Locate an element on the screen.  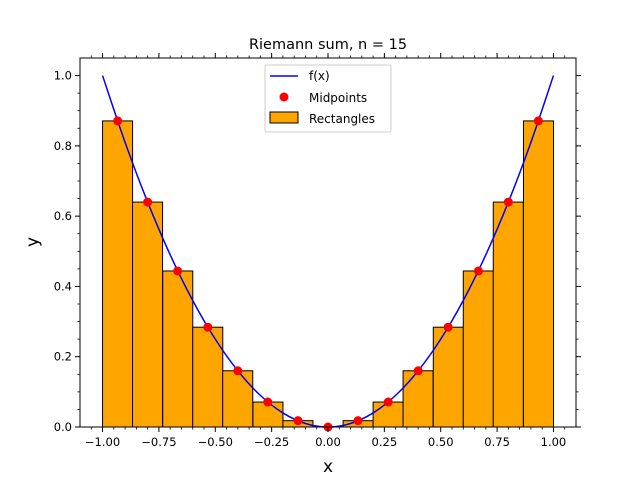
legend-midpoints-label: Midpoints is located at coordinates (338, 98).